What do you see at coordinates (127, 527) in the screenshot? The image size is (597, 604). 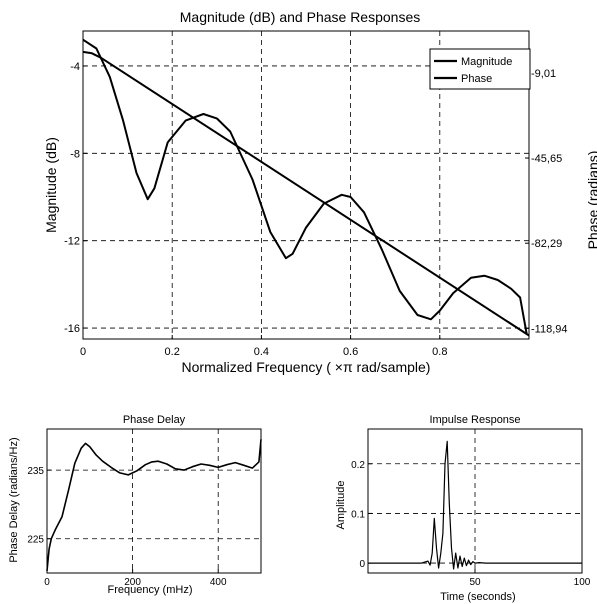 I see `phase-delay-ticks: 0 200 400 225 235` at bounding box center [127, 527].